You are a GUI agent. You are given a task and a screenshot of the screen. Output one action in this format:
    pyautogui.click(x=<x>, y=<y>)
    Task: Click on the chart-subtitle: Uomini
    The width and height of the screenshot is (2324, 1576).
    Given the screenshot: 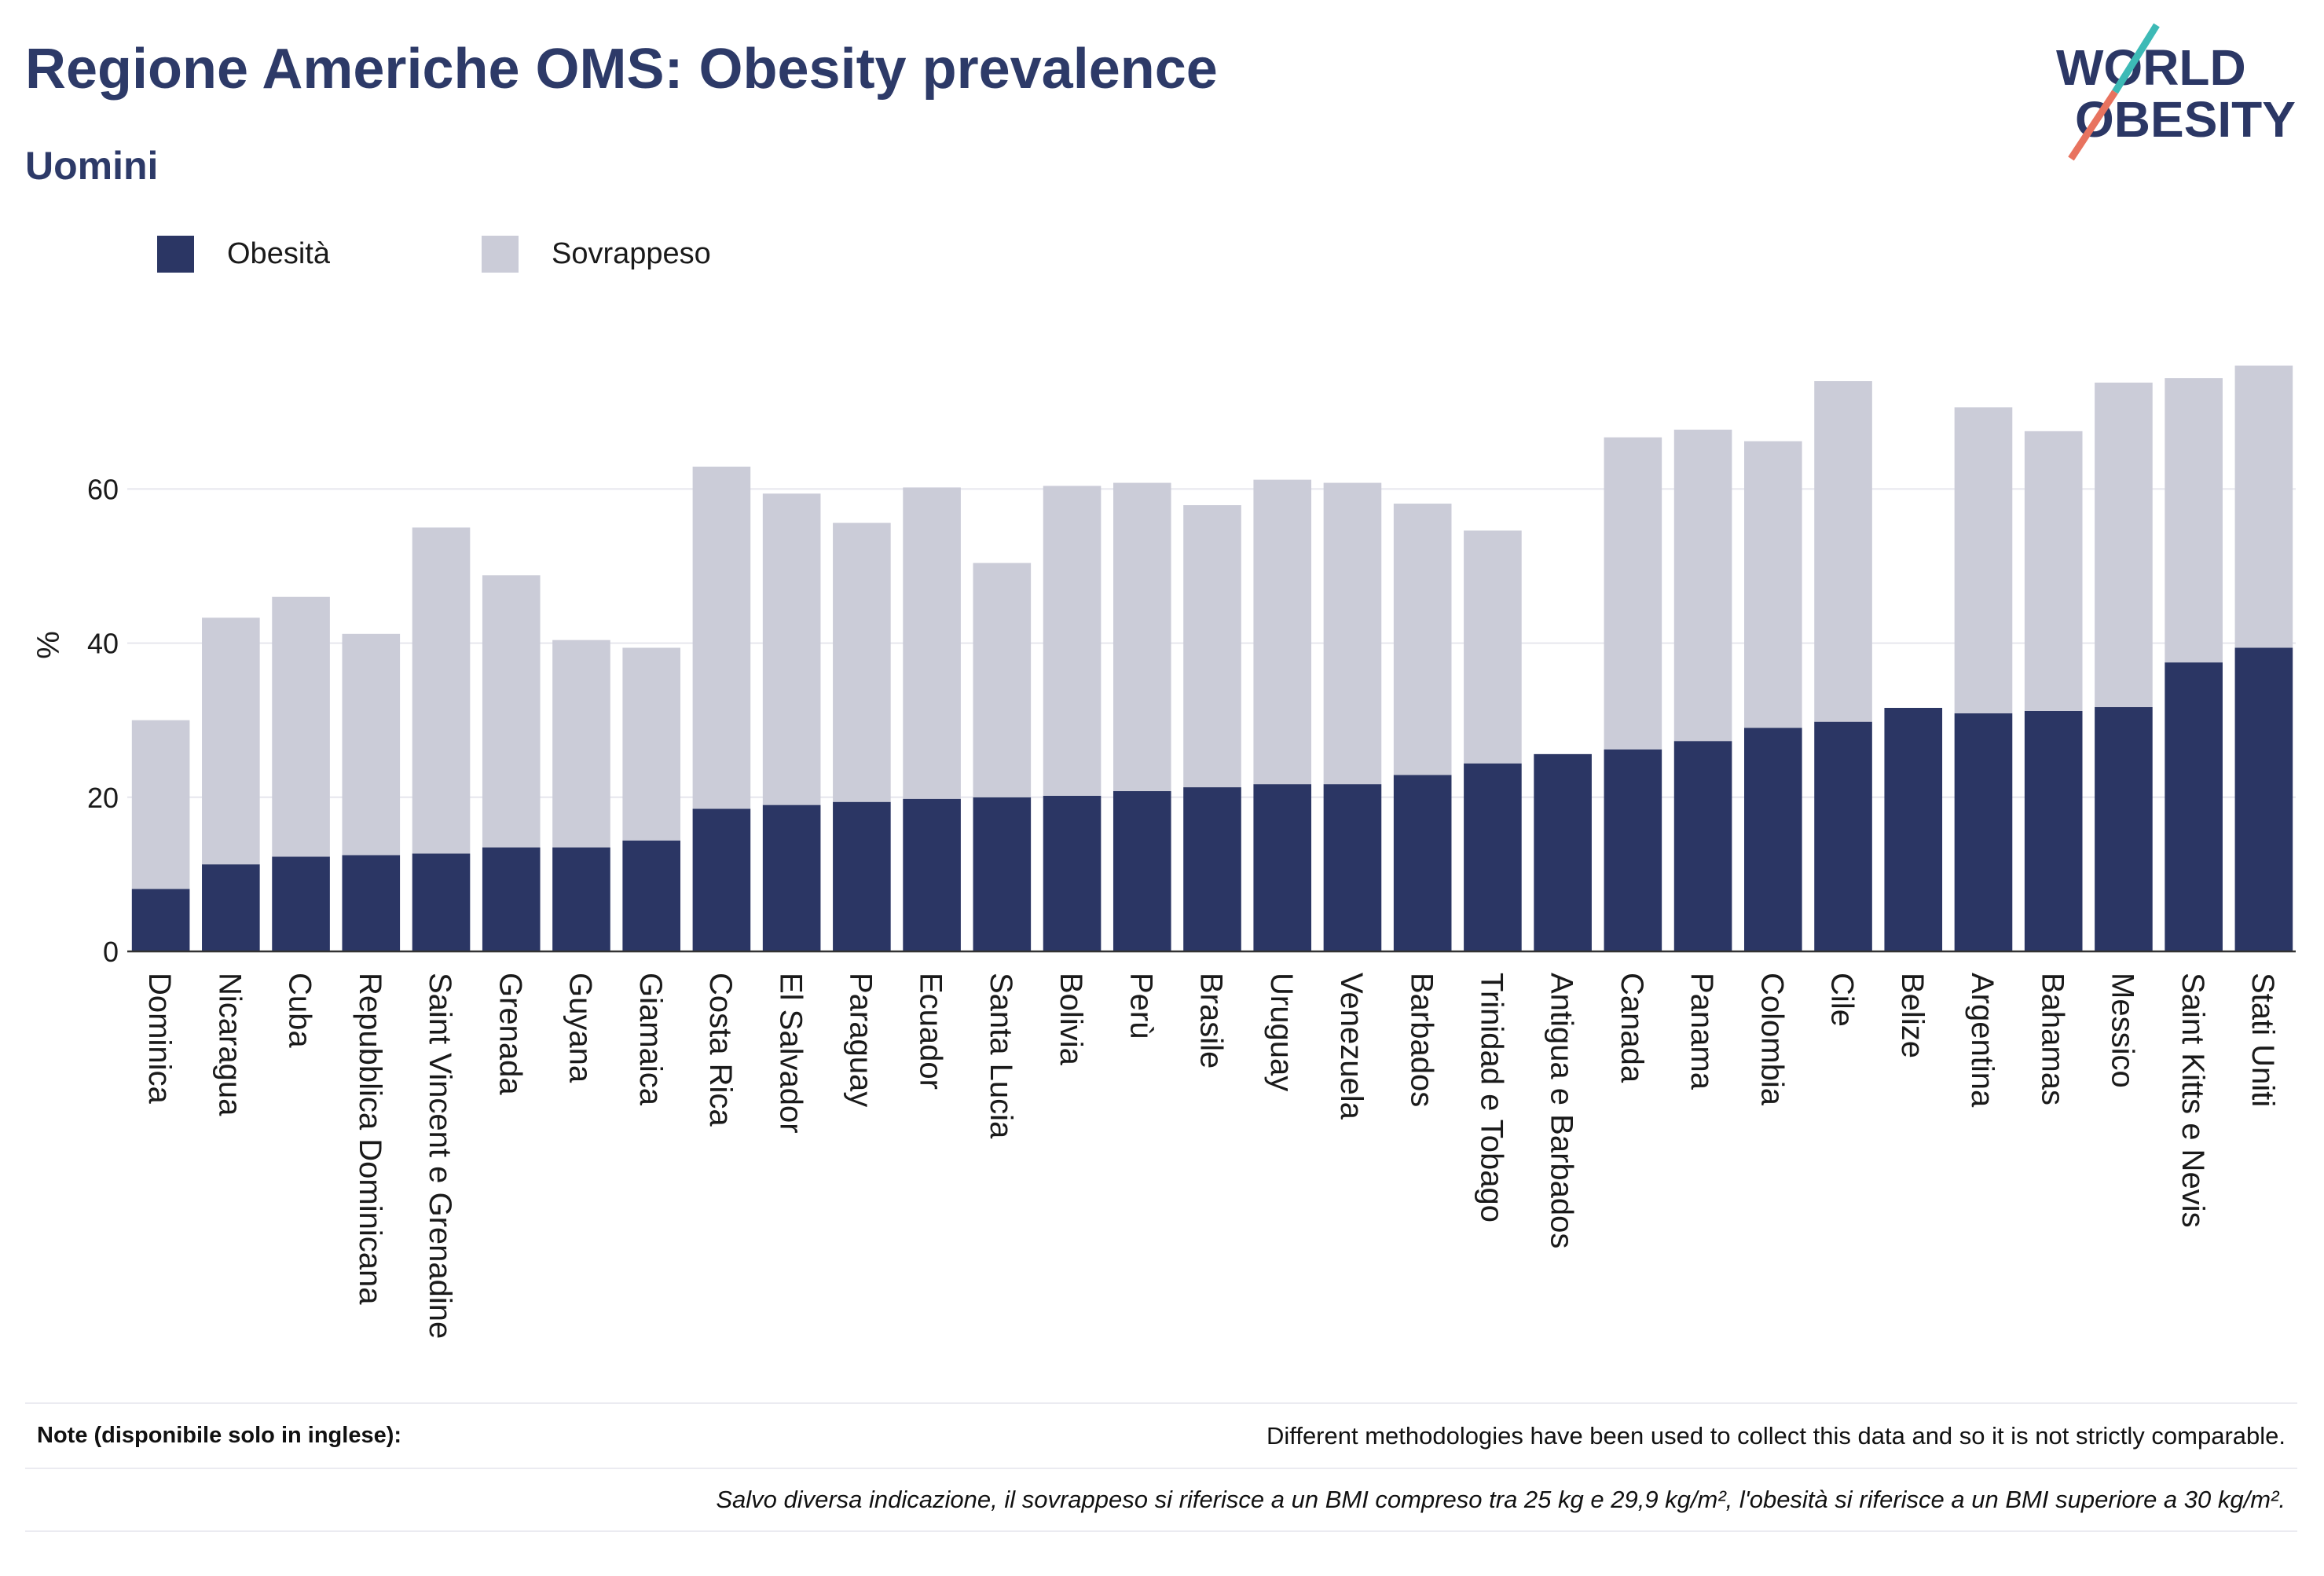 What is the action you would take?
    pyautogui.click(x=92, y=166)
    